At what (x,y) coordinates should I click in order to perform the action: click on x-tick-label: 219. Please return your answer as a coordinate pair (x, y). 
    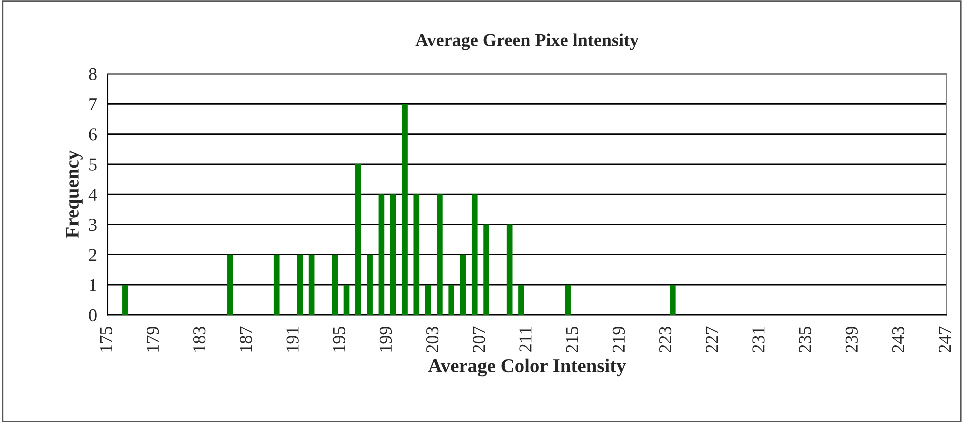
    Looking at the image, I should click on (619, 339).